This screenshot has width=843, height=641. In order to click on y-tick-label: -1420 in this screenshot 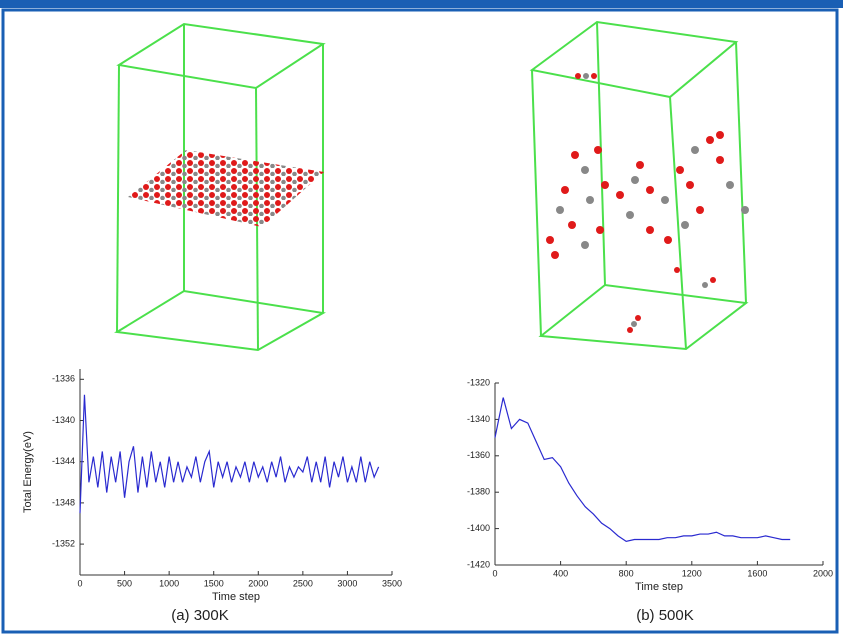, I will do `click(478, 564)`.